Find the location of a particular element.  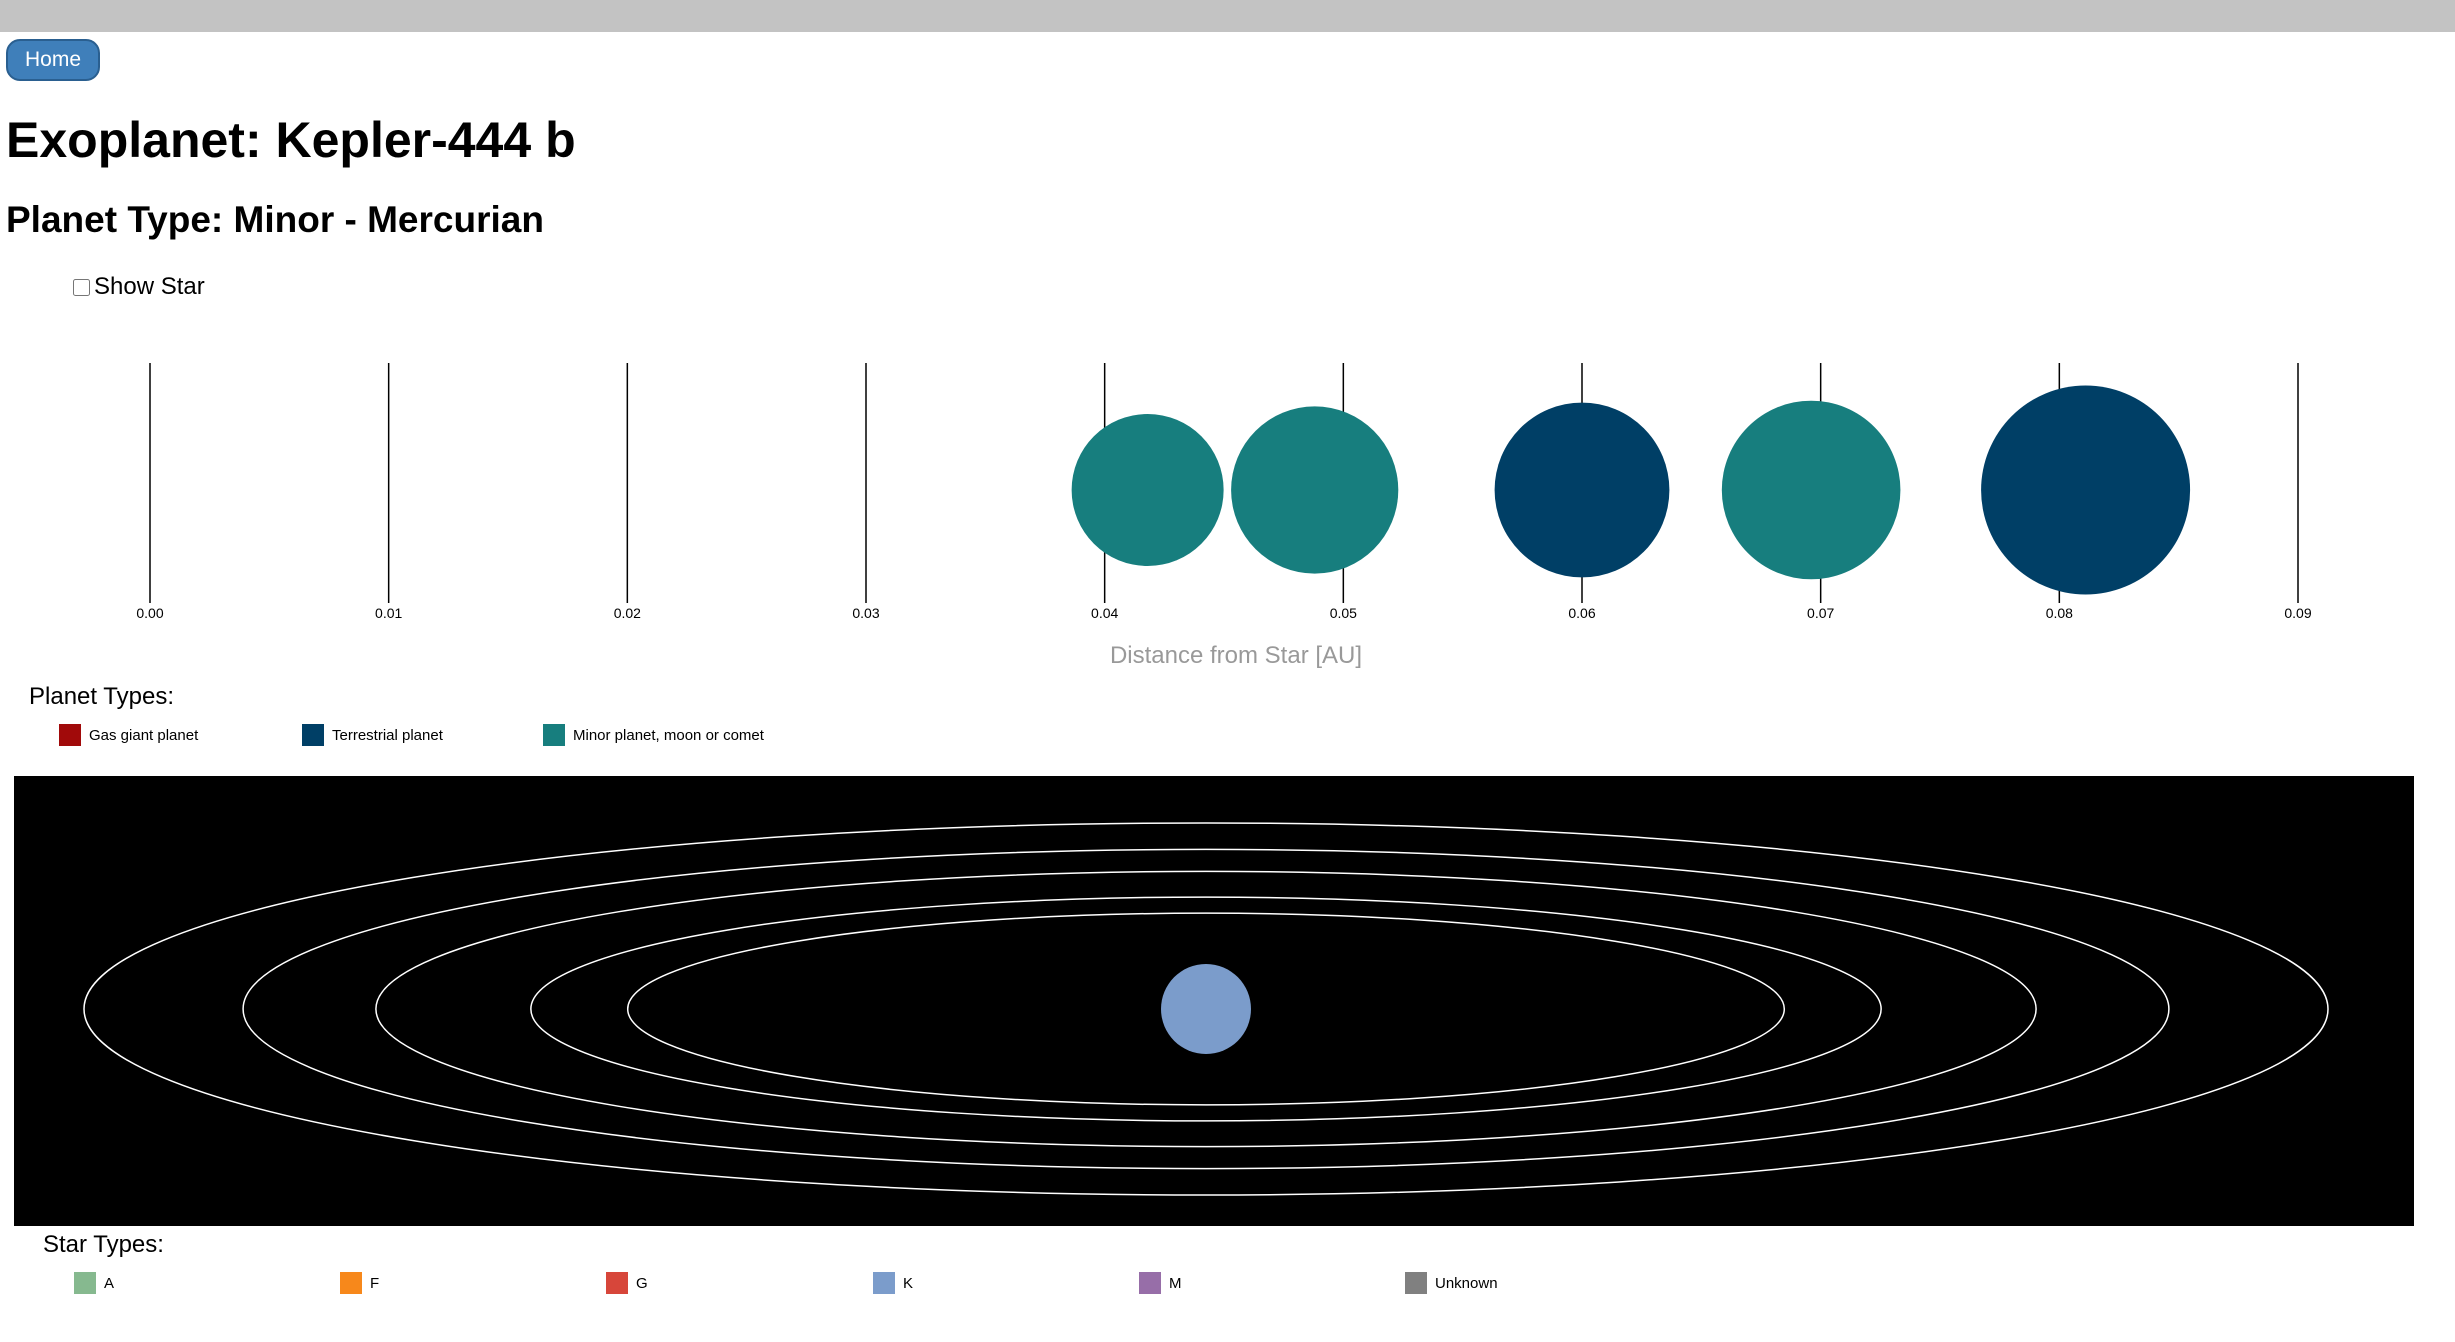

star-legend-heading: Star Types: is located at coordinates (103, 1245).